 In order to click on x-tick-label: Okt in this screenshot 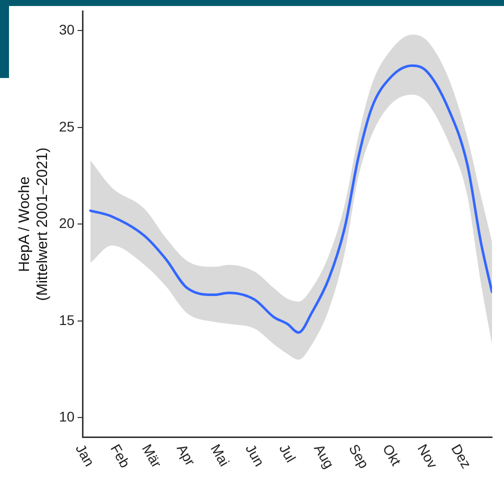, I will do `click(392, 454)`.